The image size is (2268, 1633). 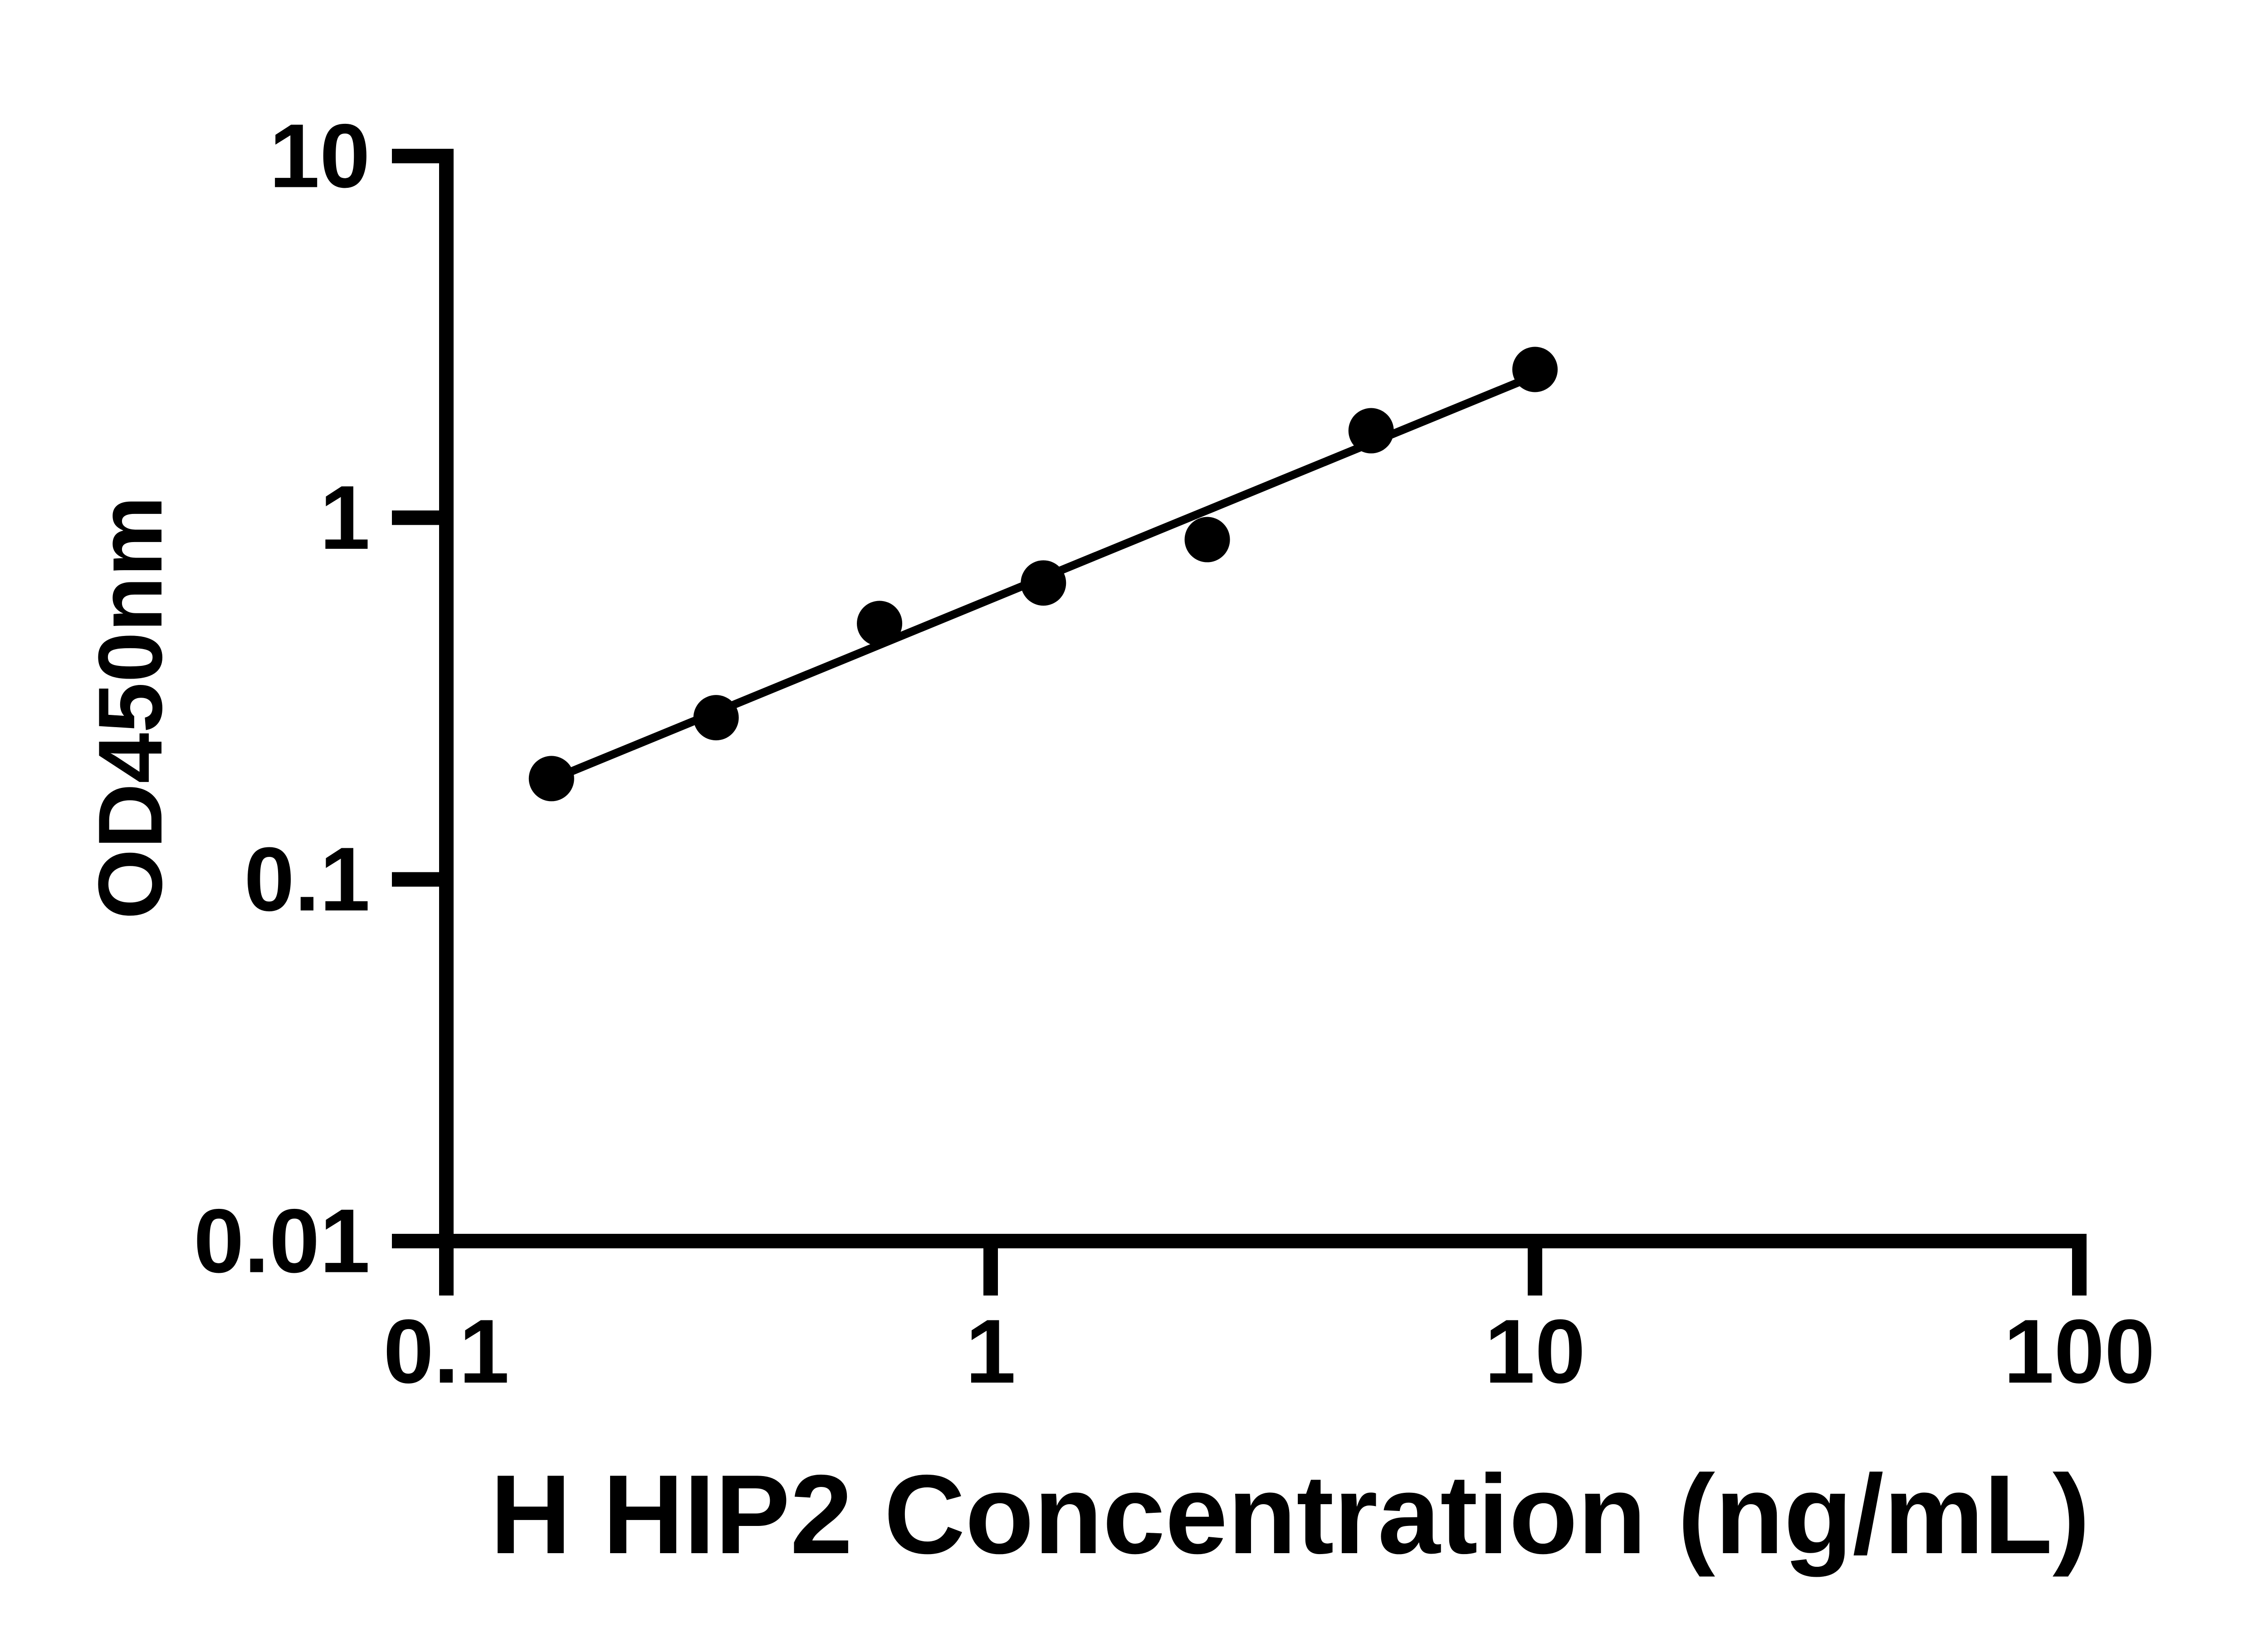 I want to click on y-tick-label: 1, so click(x=345, y=517).